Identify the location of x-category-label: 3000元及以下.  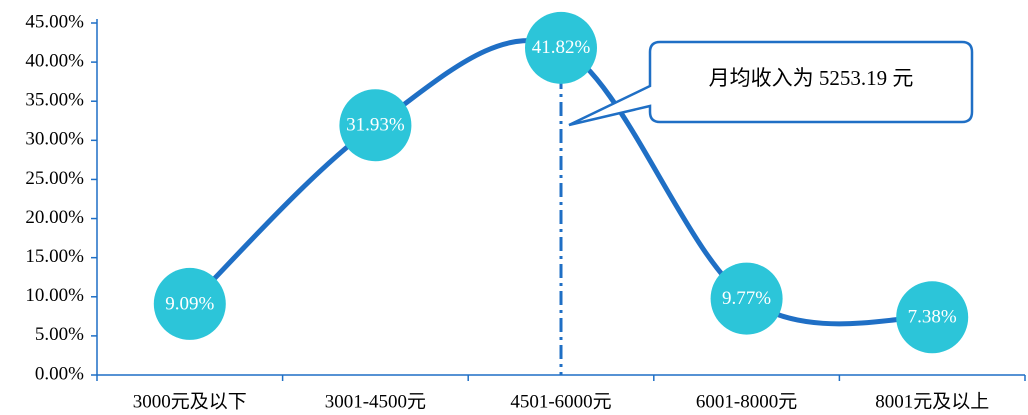
(190, 401).